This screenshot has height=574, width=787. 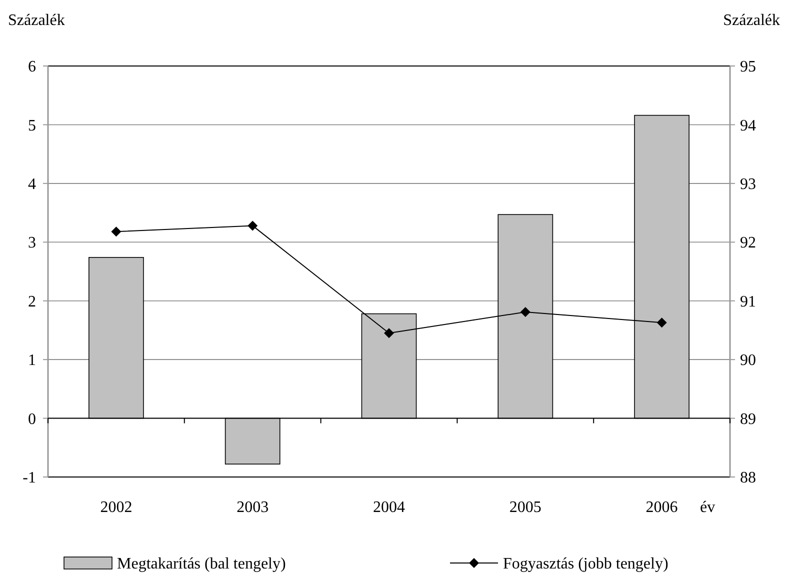 I want to click on y2-tick-label: 93, so click(x=748, y=185).